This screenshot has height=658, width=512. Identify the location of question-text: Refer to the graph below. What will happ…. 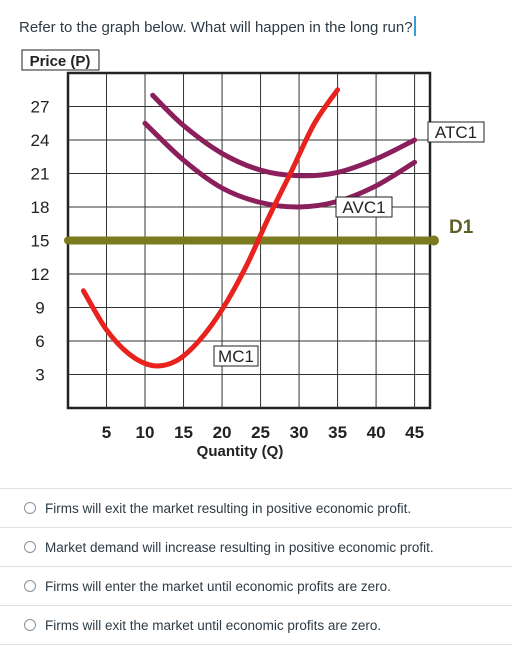
(217, 26).